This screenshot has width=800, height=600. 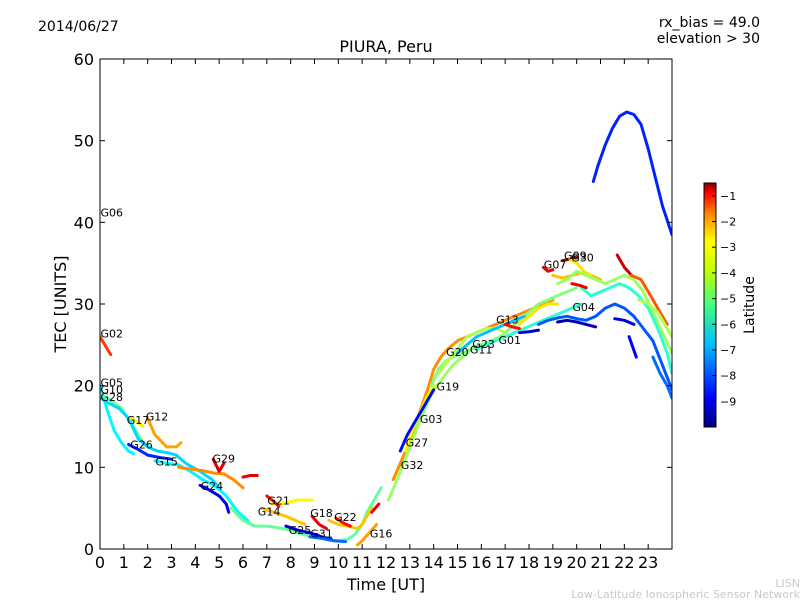 I want to click on series-g14b, so click(x=283, y=516).